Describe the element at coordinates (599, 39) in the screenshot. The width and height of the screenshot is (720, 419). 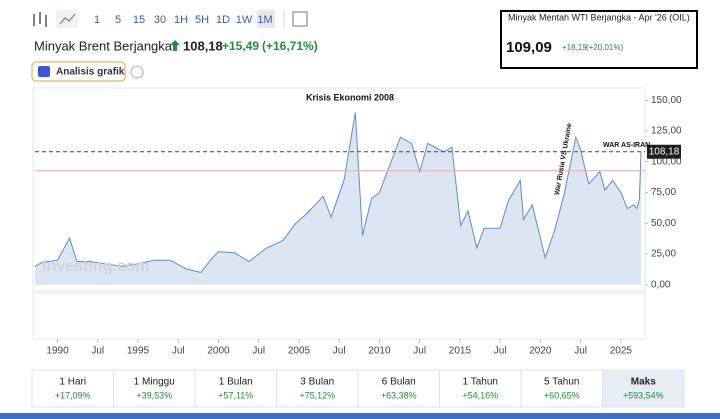
I see `inset-box` at that location.